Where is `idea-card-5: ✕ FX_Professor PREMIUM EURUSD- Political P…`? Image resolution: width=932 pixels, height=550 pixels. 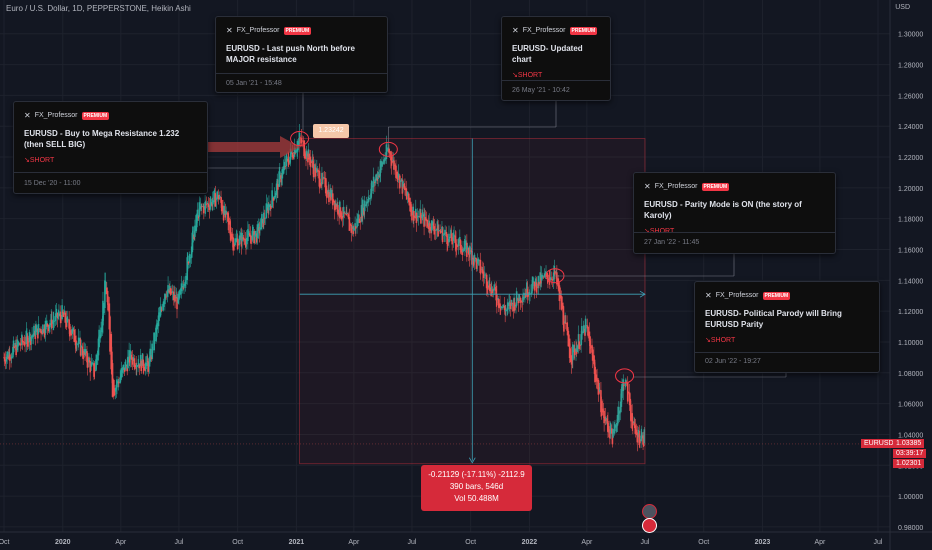 idea-card-5: ✕ FX_Professor PREMIUM EURUSD- Political P… is located at coordinates (787, 327).